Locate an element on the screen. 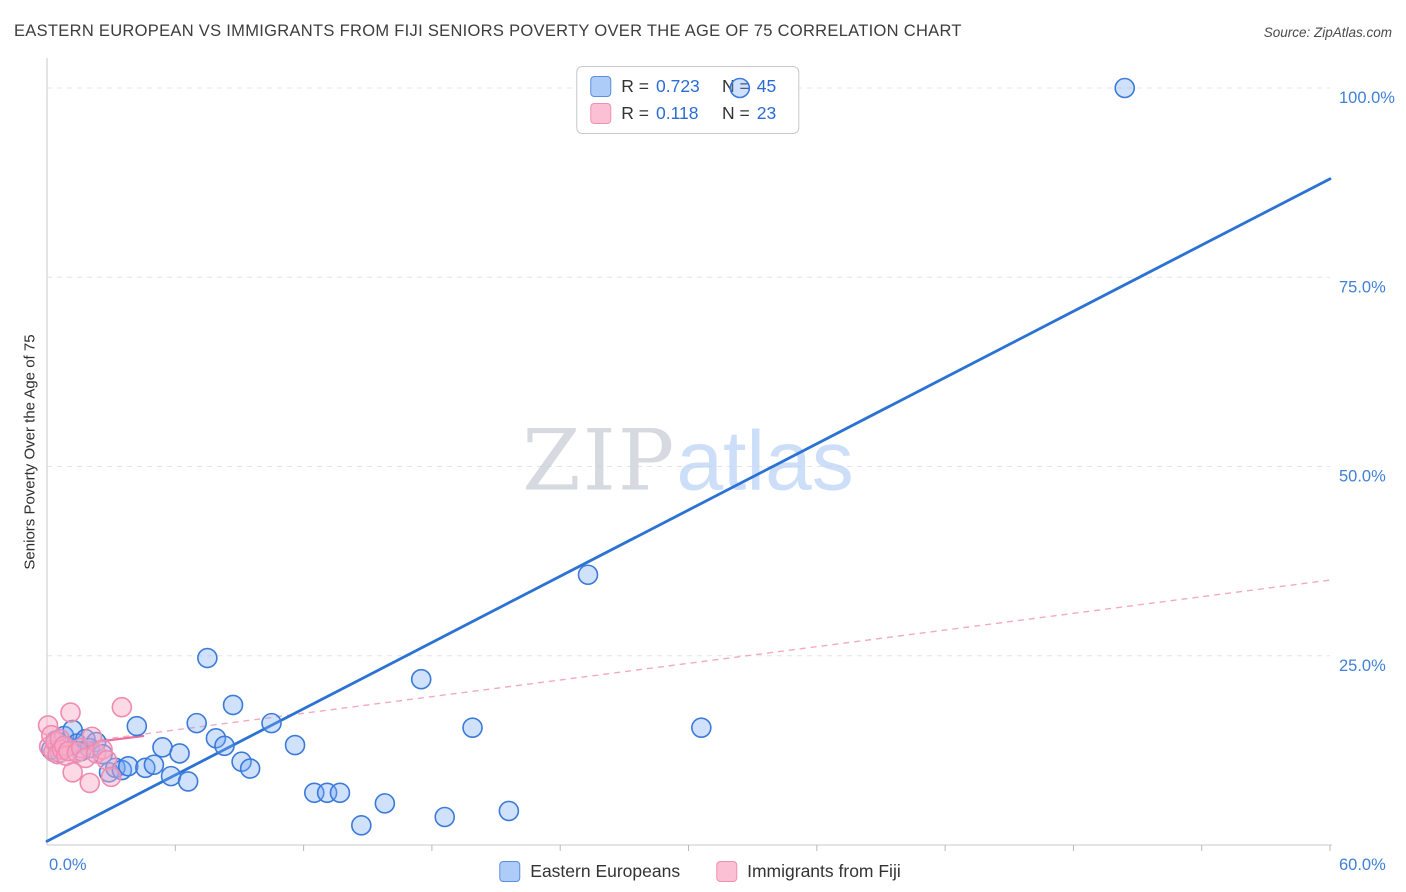  x-axis-label: 0.0% is located at coordinates (68, 865).